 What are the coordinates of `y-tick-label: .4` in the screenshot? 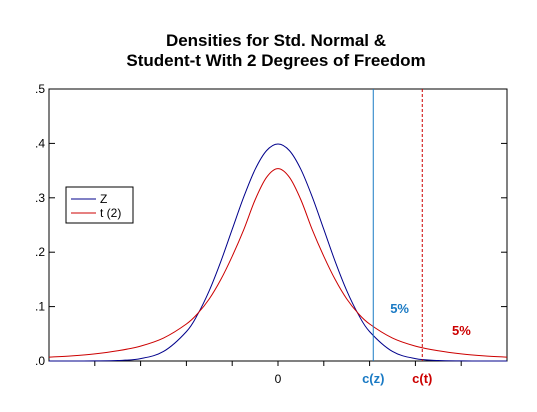 It's located at (40, 143).